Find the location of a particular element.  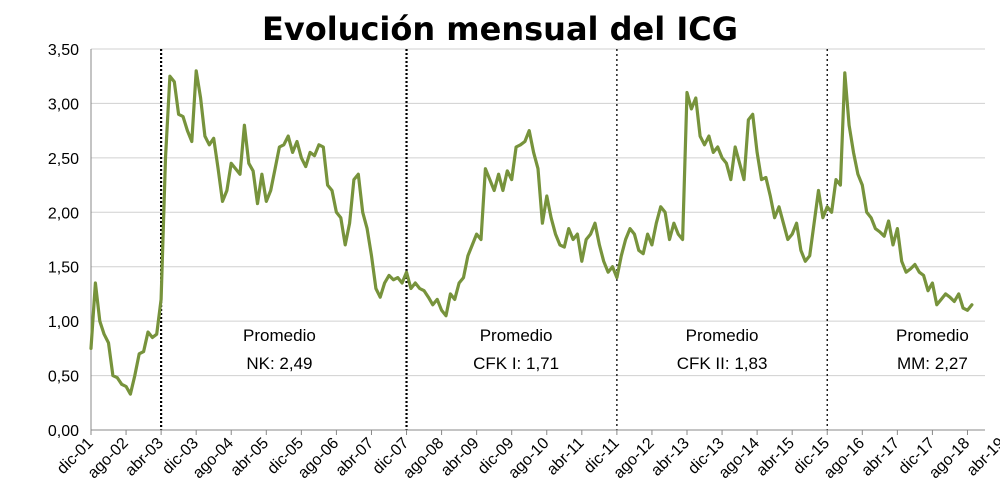

y-tick-label: 3,50 is located at coordinates (63, 50).